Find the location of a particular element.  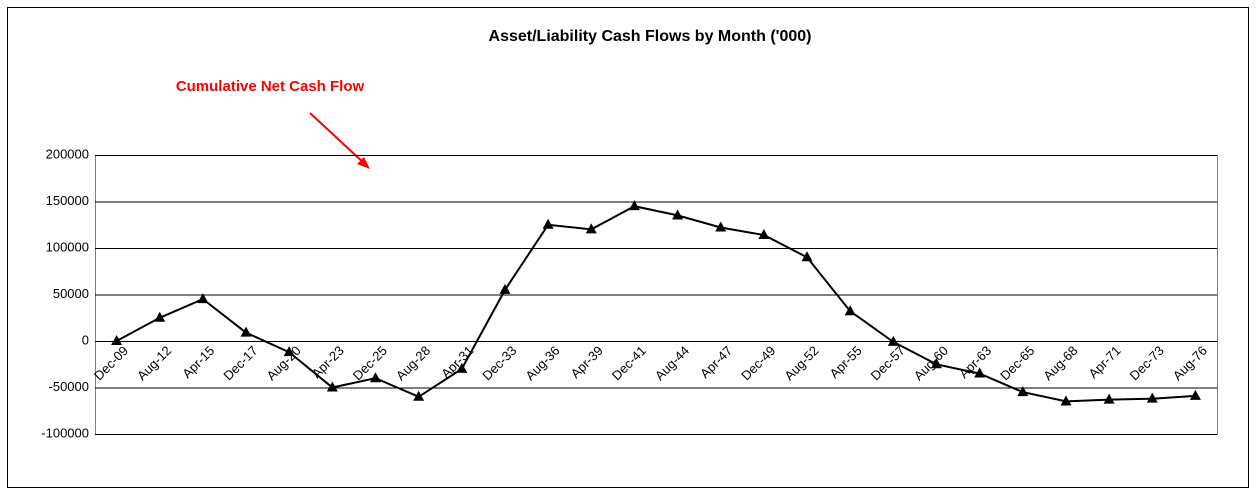

annotation: Cumulative Net Cash Flow is located at coordinates (270, 86).